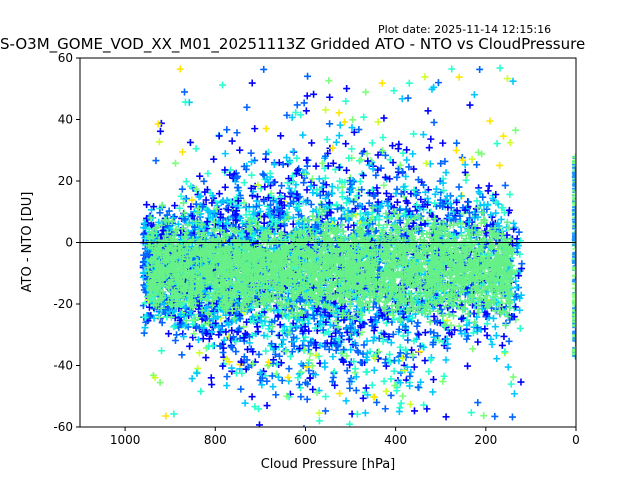  Describe the element at coordinates (465, 29) in the screenshot. I see `plot-date-label: Plot date: 2025-11-14 12:15:16` at that location.